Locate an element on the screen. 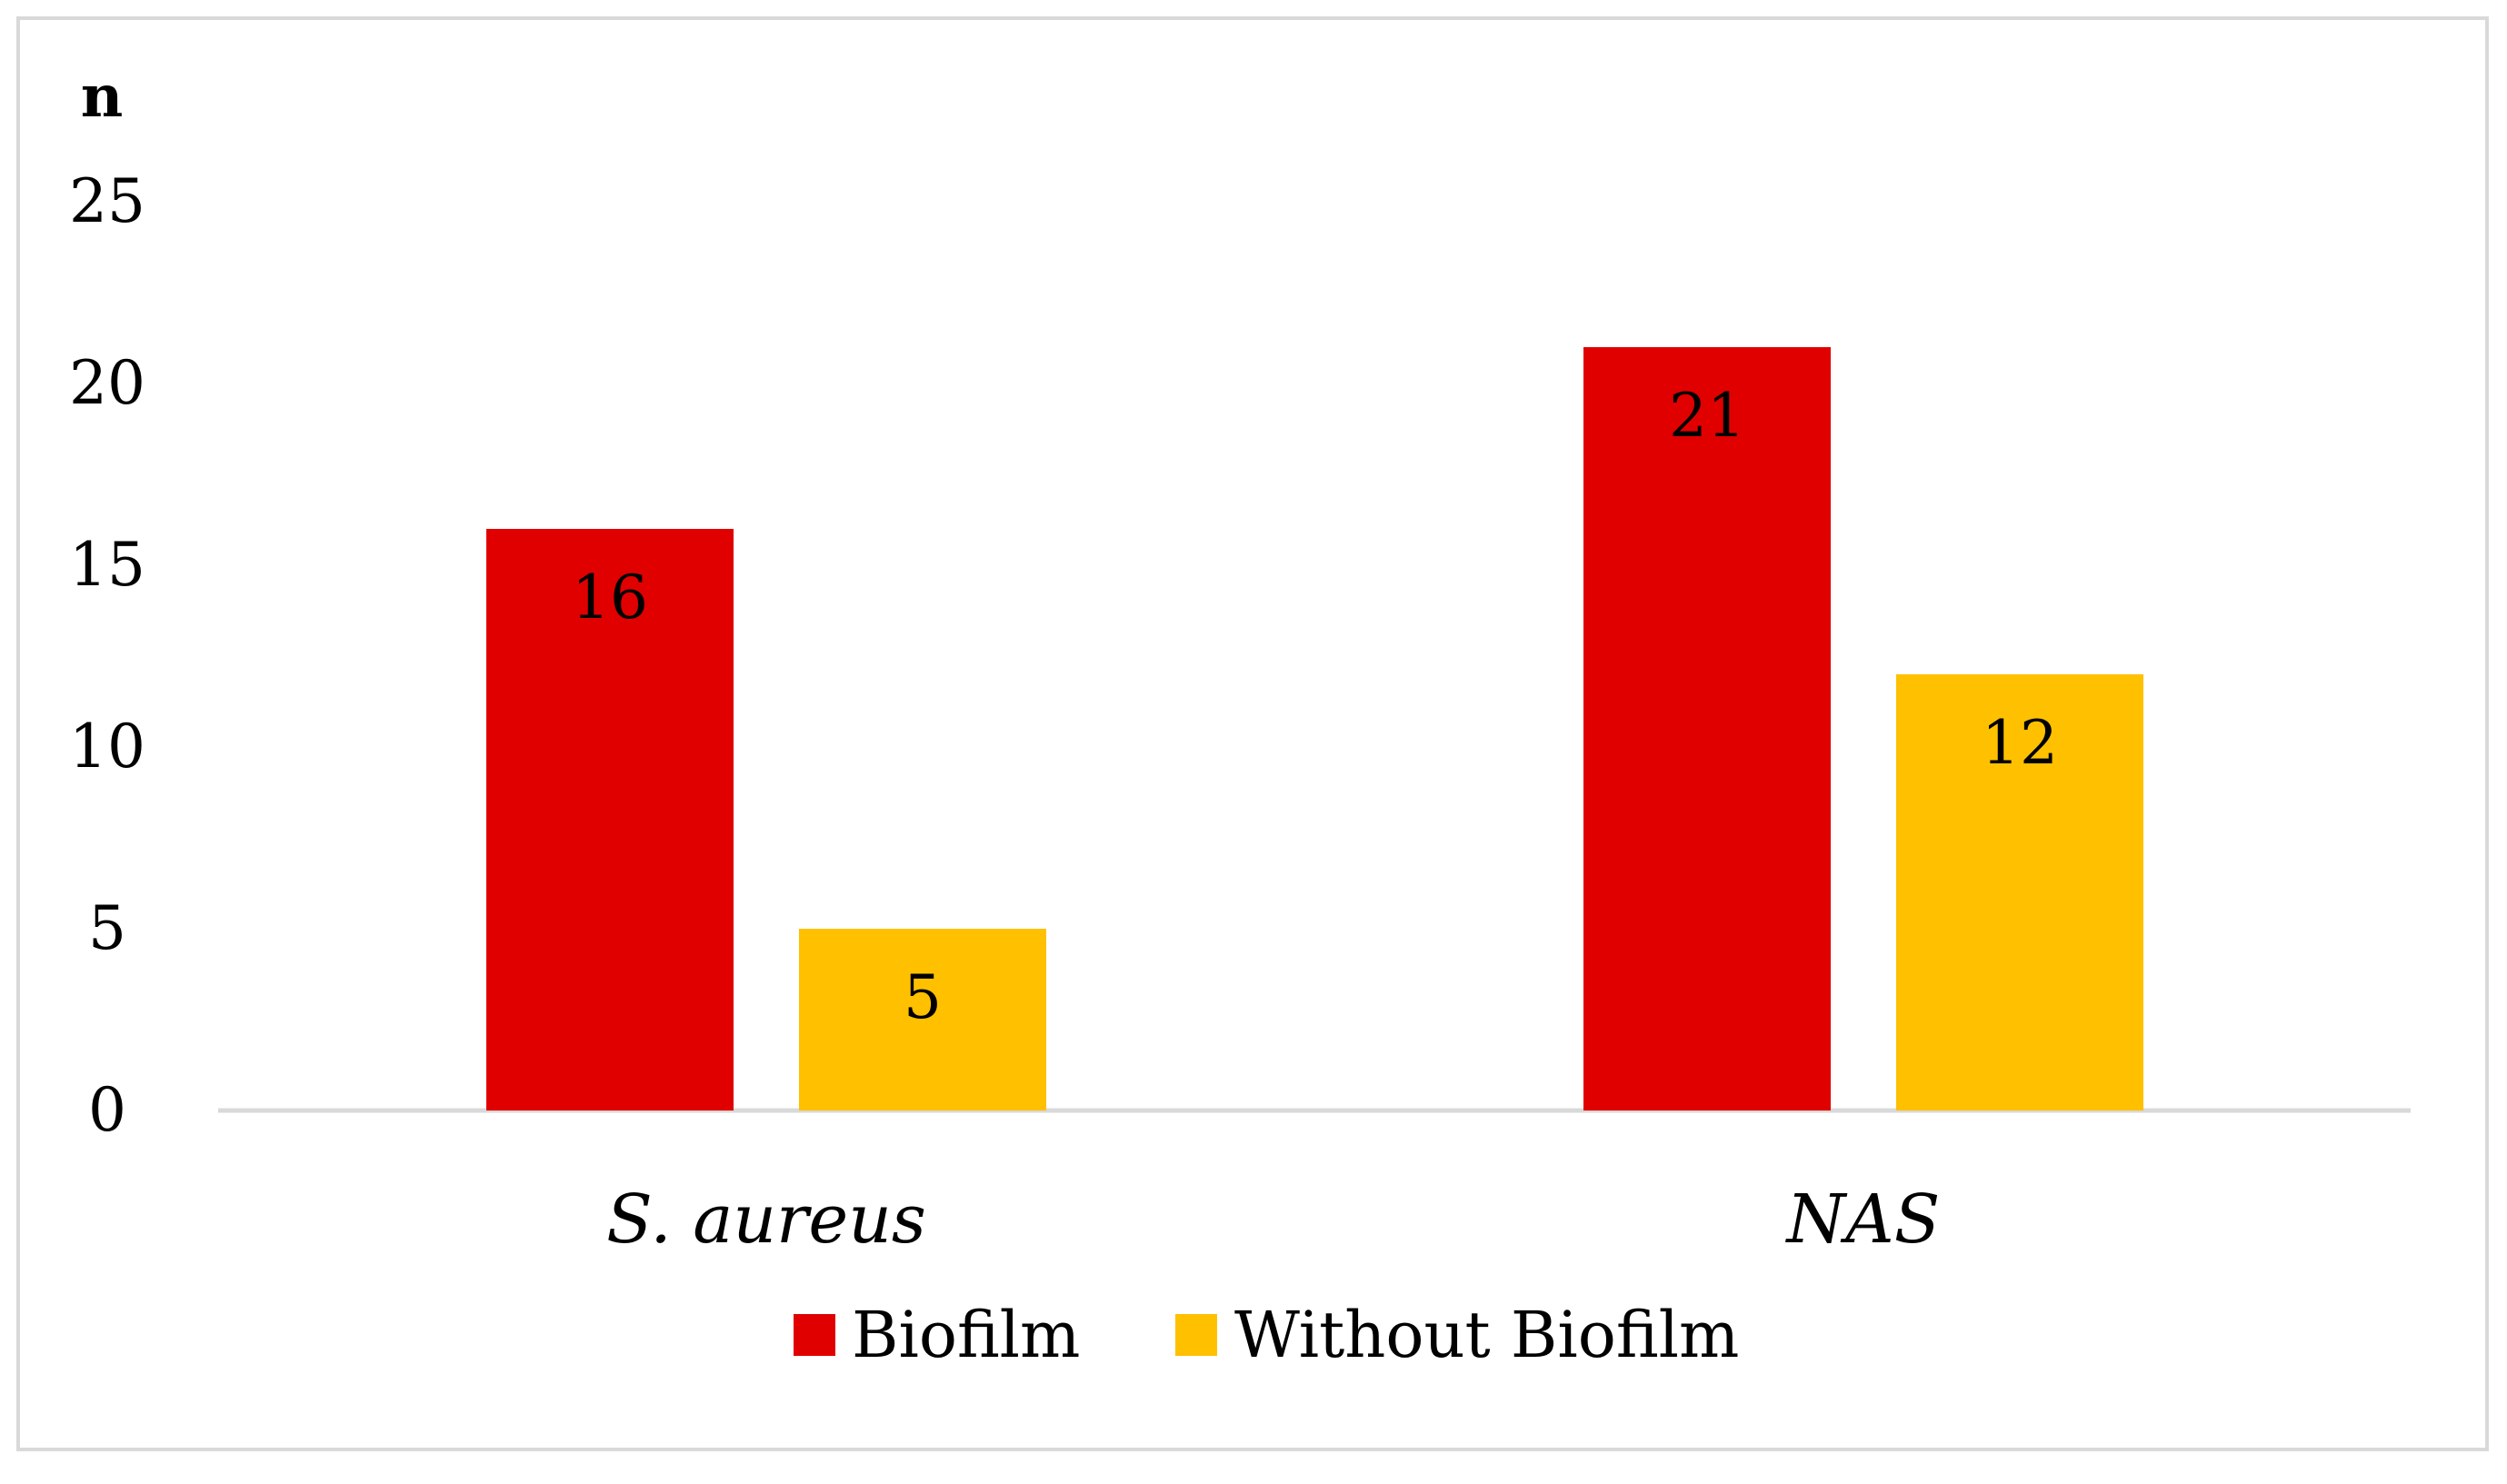 The height and width of the screenshot is (1484, 2507). y-axis-ticks: 0 5 10 15 20 25 is located at coordinates (107, 655).